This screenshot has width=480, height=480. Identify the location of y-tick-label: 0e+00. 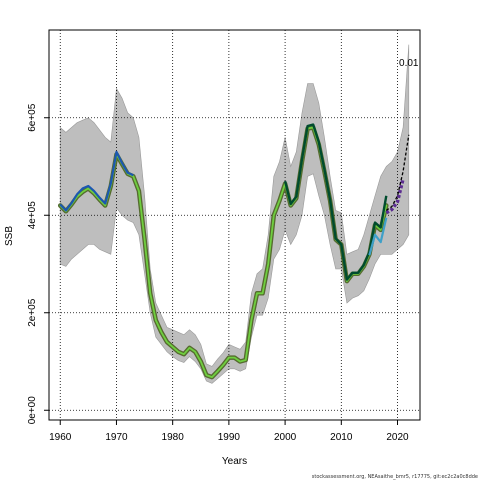
(32, 410).